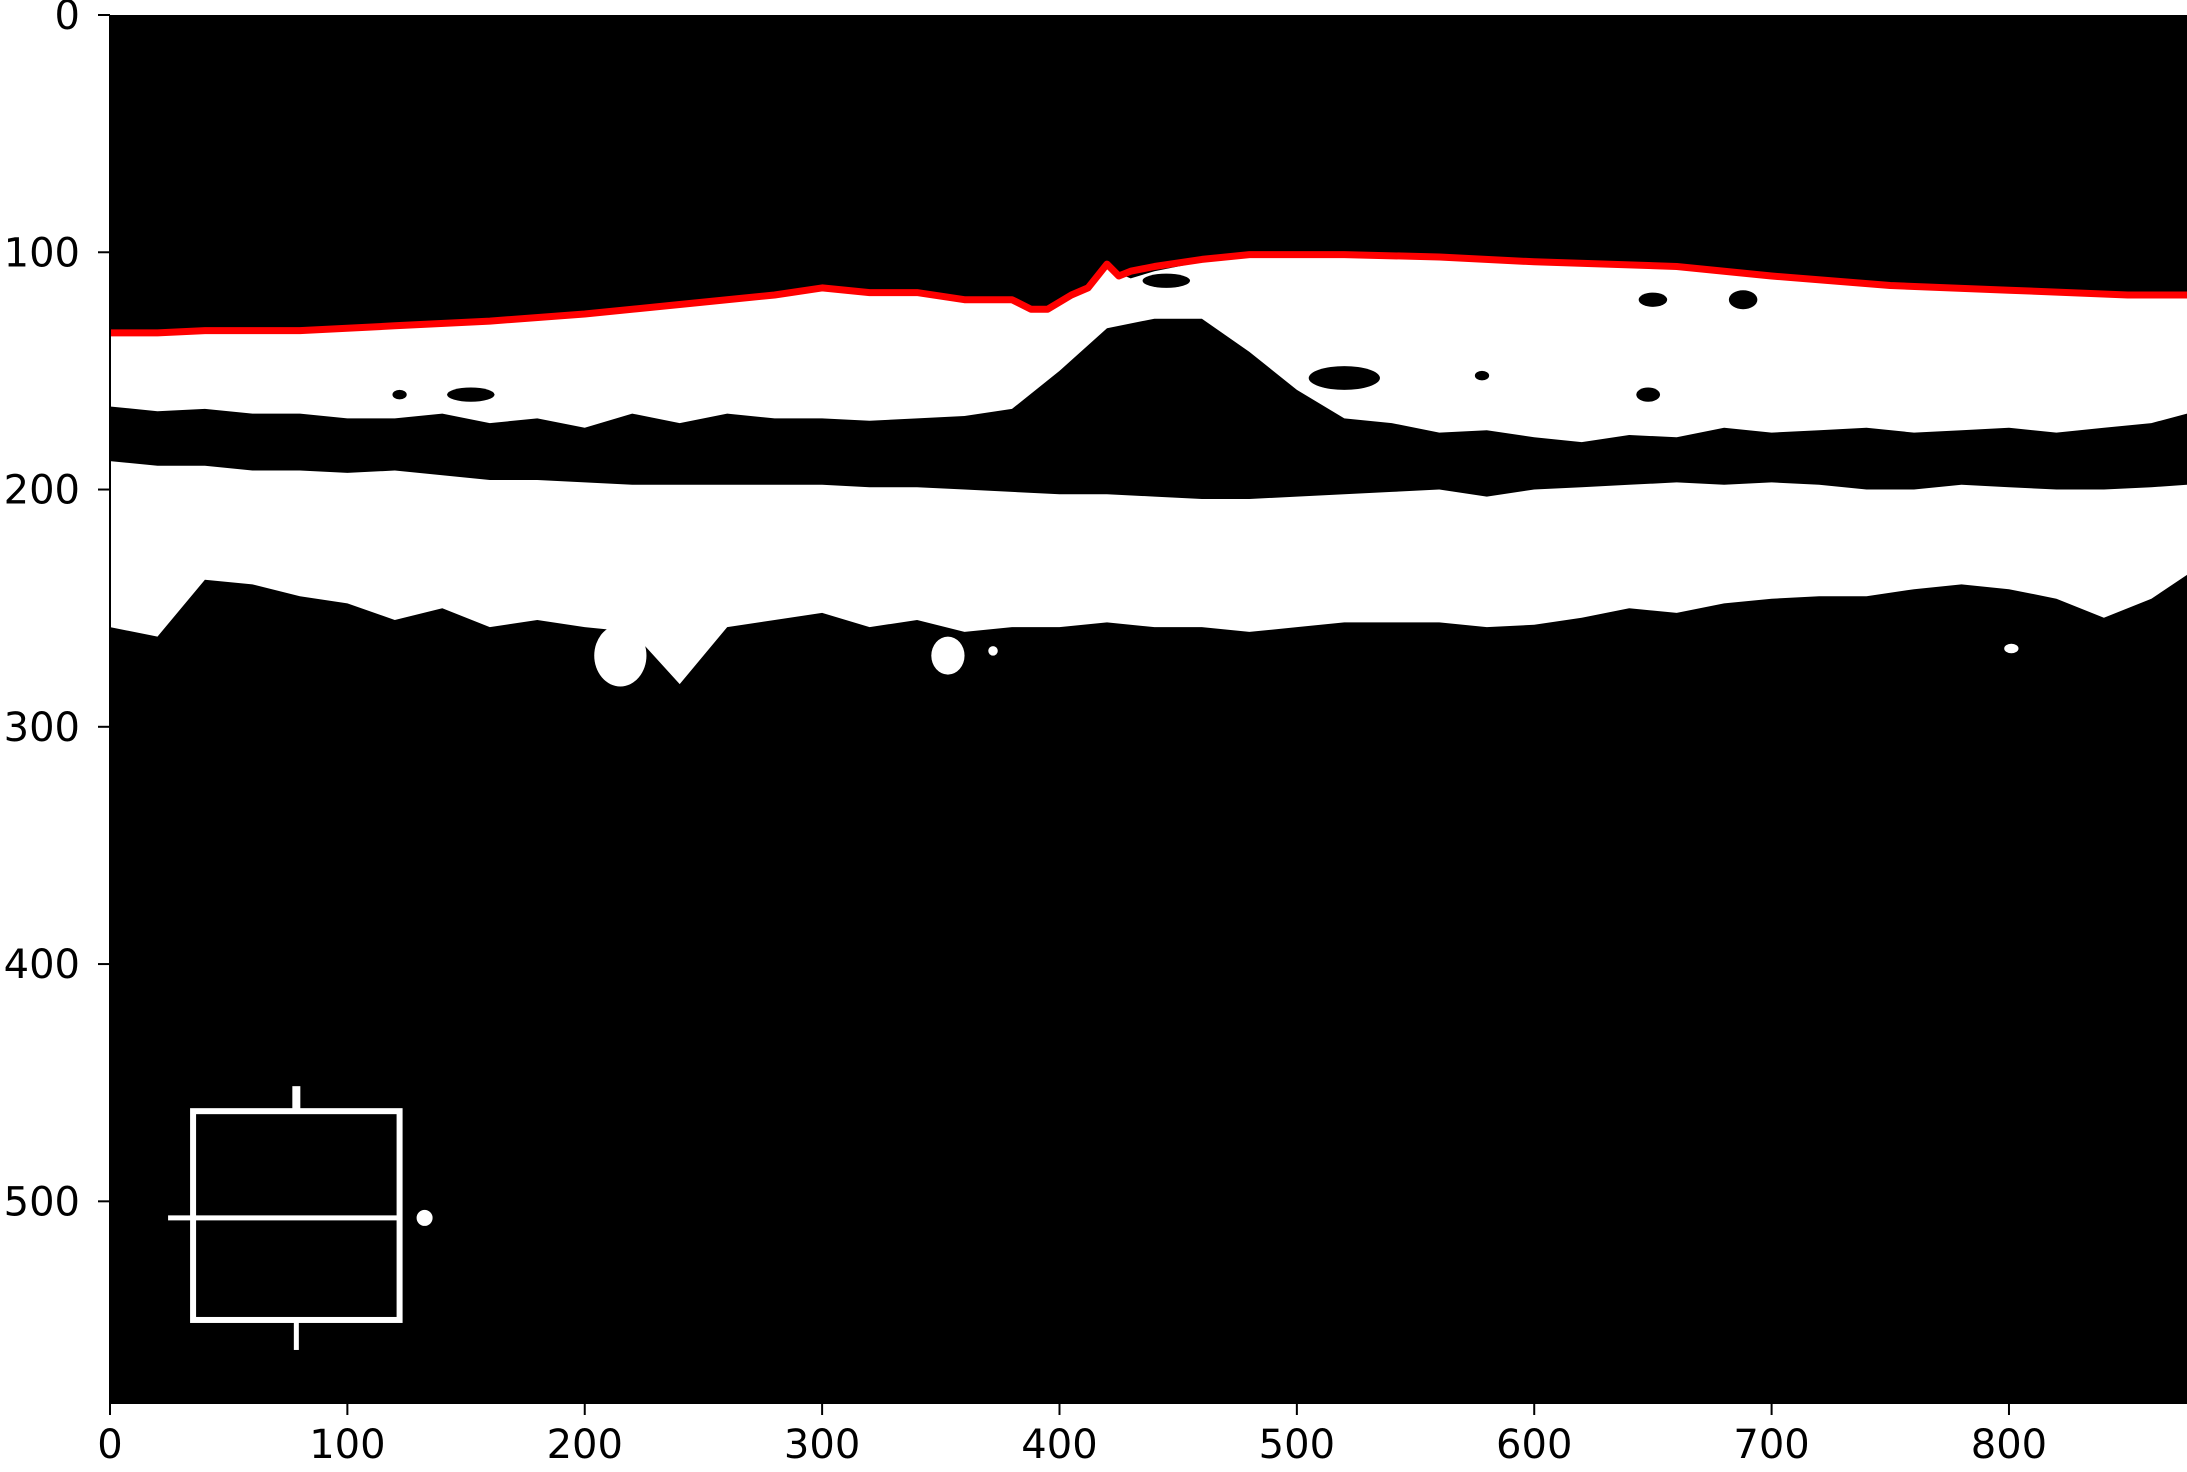  I want to click on y-tick-label: 0, so click(67, 19).